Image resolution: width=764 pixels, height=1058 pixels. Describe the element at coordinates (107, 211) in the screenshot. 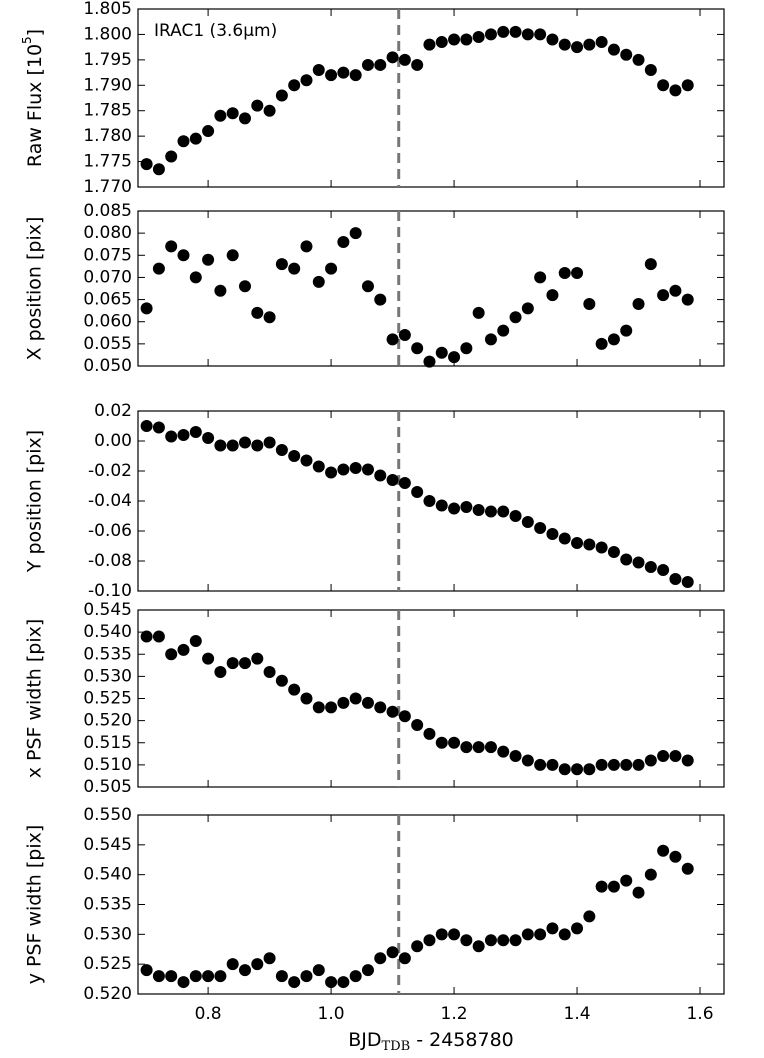

I see `y-tick-label: 0.085` at that location.